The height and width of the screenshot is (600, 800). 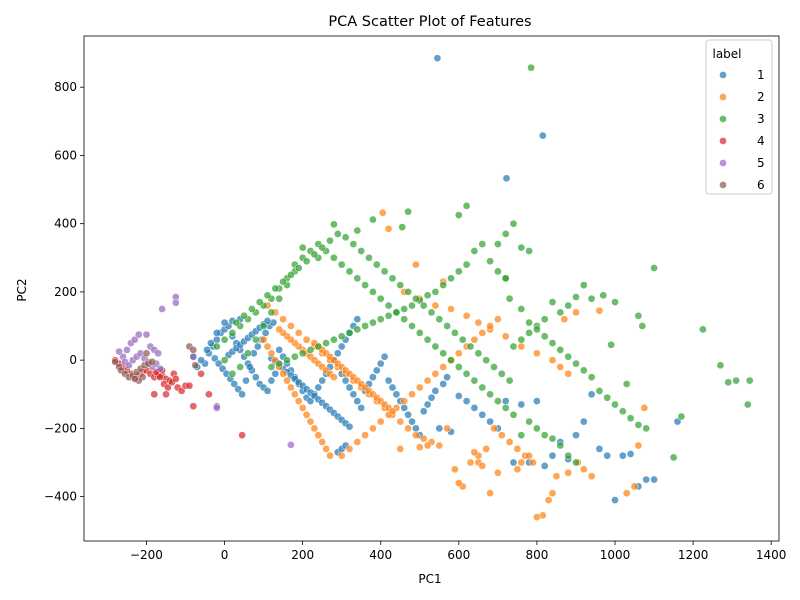 I want to click on legend-title: label, so click(x=726, y=54).